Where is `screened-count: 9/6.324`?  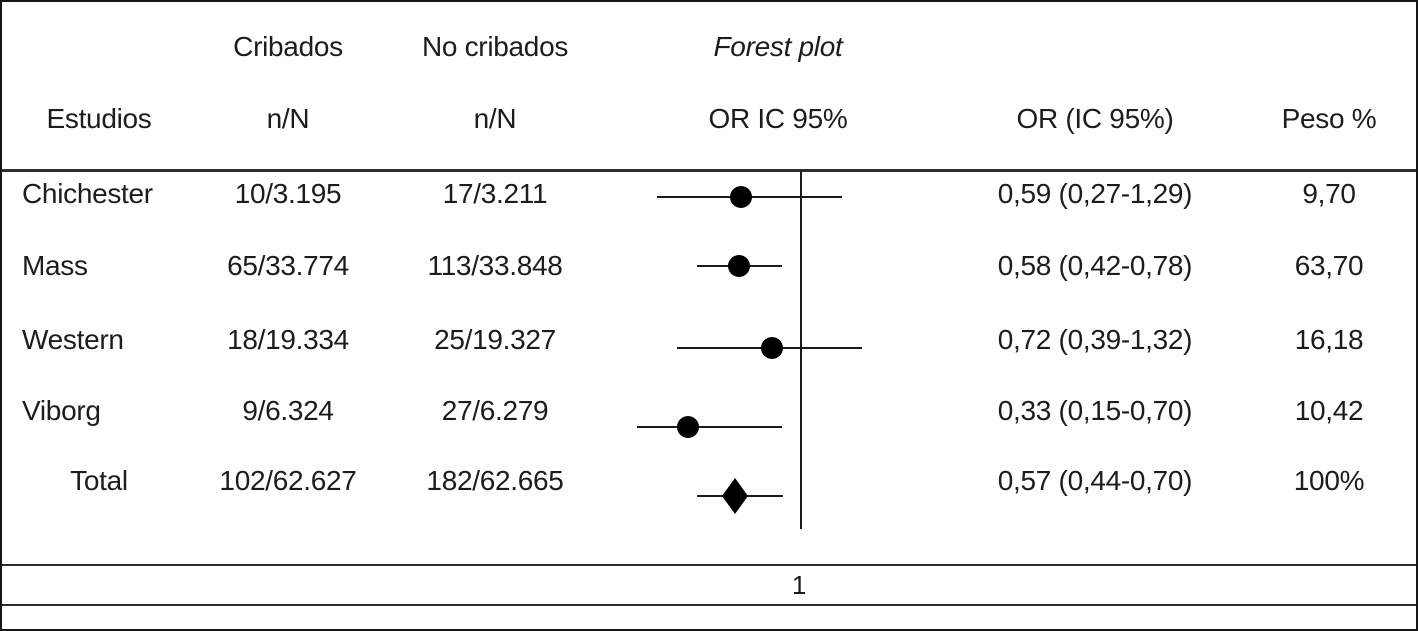
screened-count: 9/6.324 is located at coordinates (288, 410).